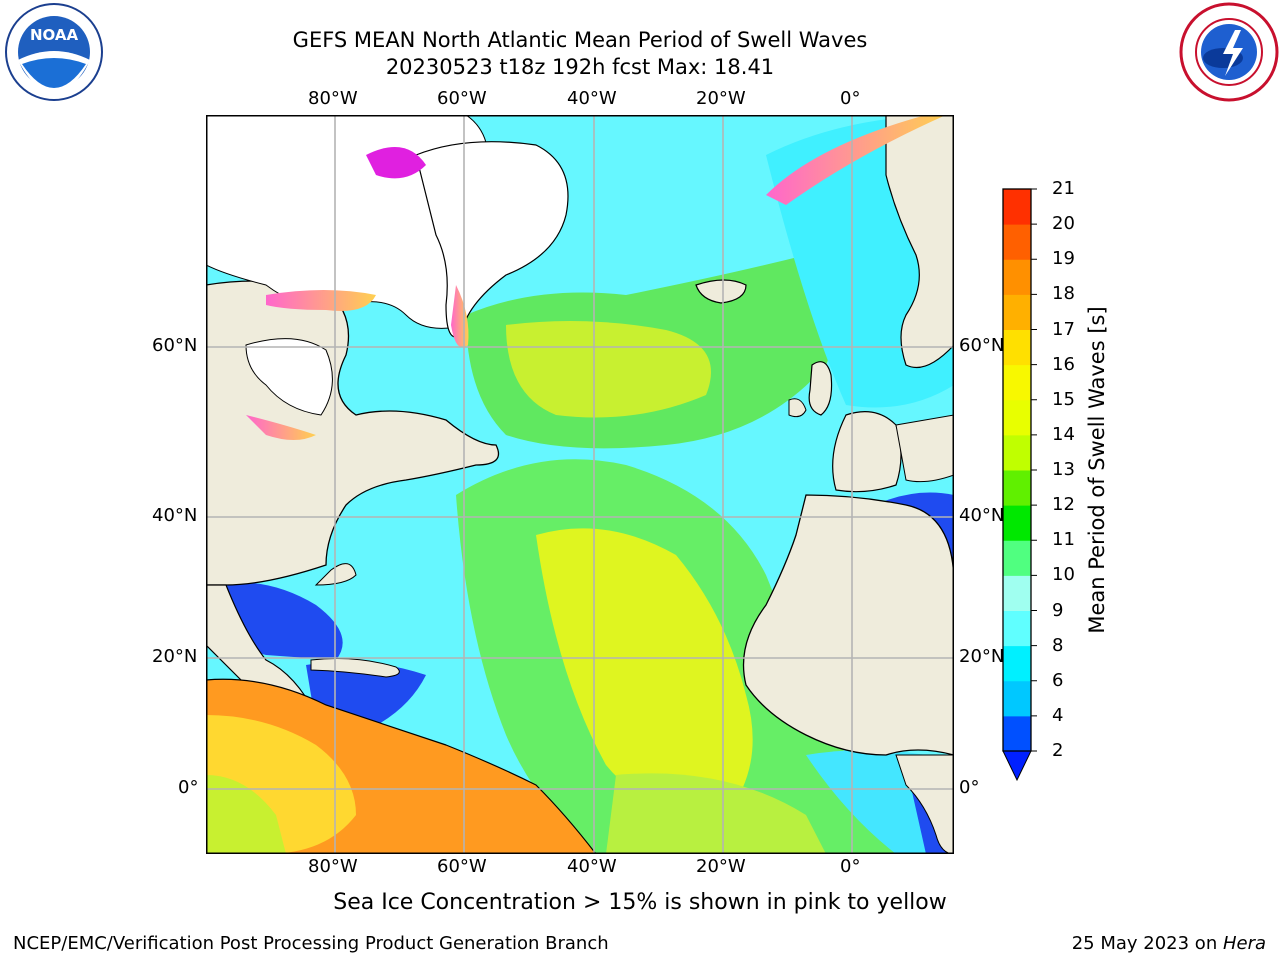  Describe the element at coordinates (1063, 575) in the screenshot. I see `colorbar-tick-label: 10` at that location.